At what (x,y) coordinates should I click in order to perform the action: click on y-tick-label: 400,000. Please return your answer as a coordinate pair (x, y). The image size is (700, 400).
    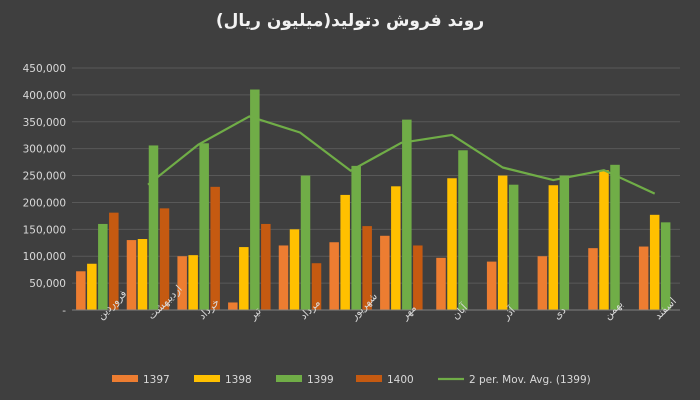
    Looking at the image, I should click on (44, 96).